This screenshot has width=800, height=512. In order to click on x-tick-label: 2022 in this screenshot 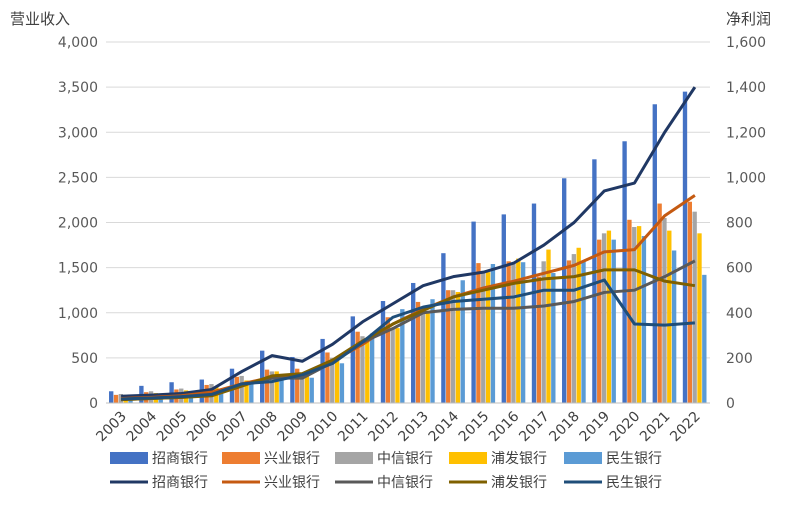, I will do `click(685, 427)`.